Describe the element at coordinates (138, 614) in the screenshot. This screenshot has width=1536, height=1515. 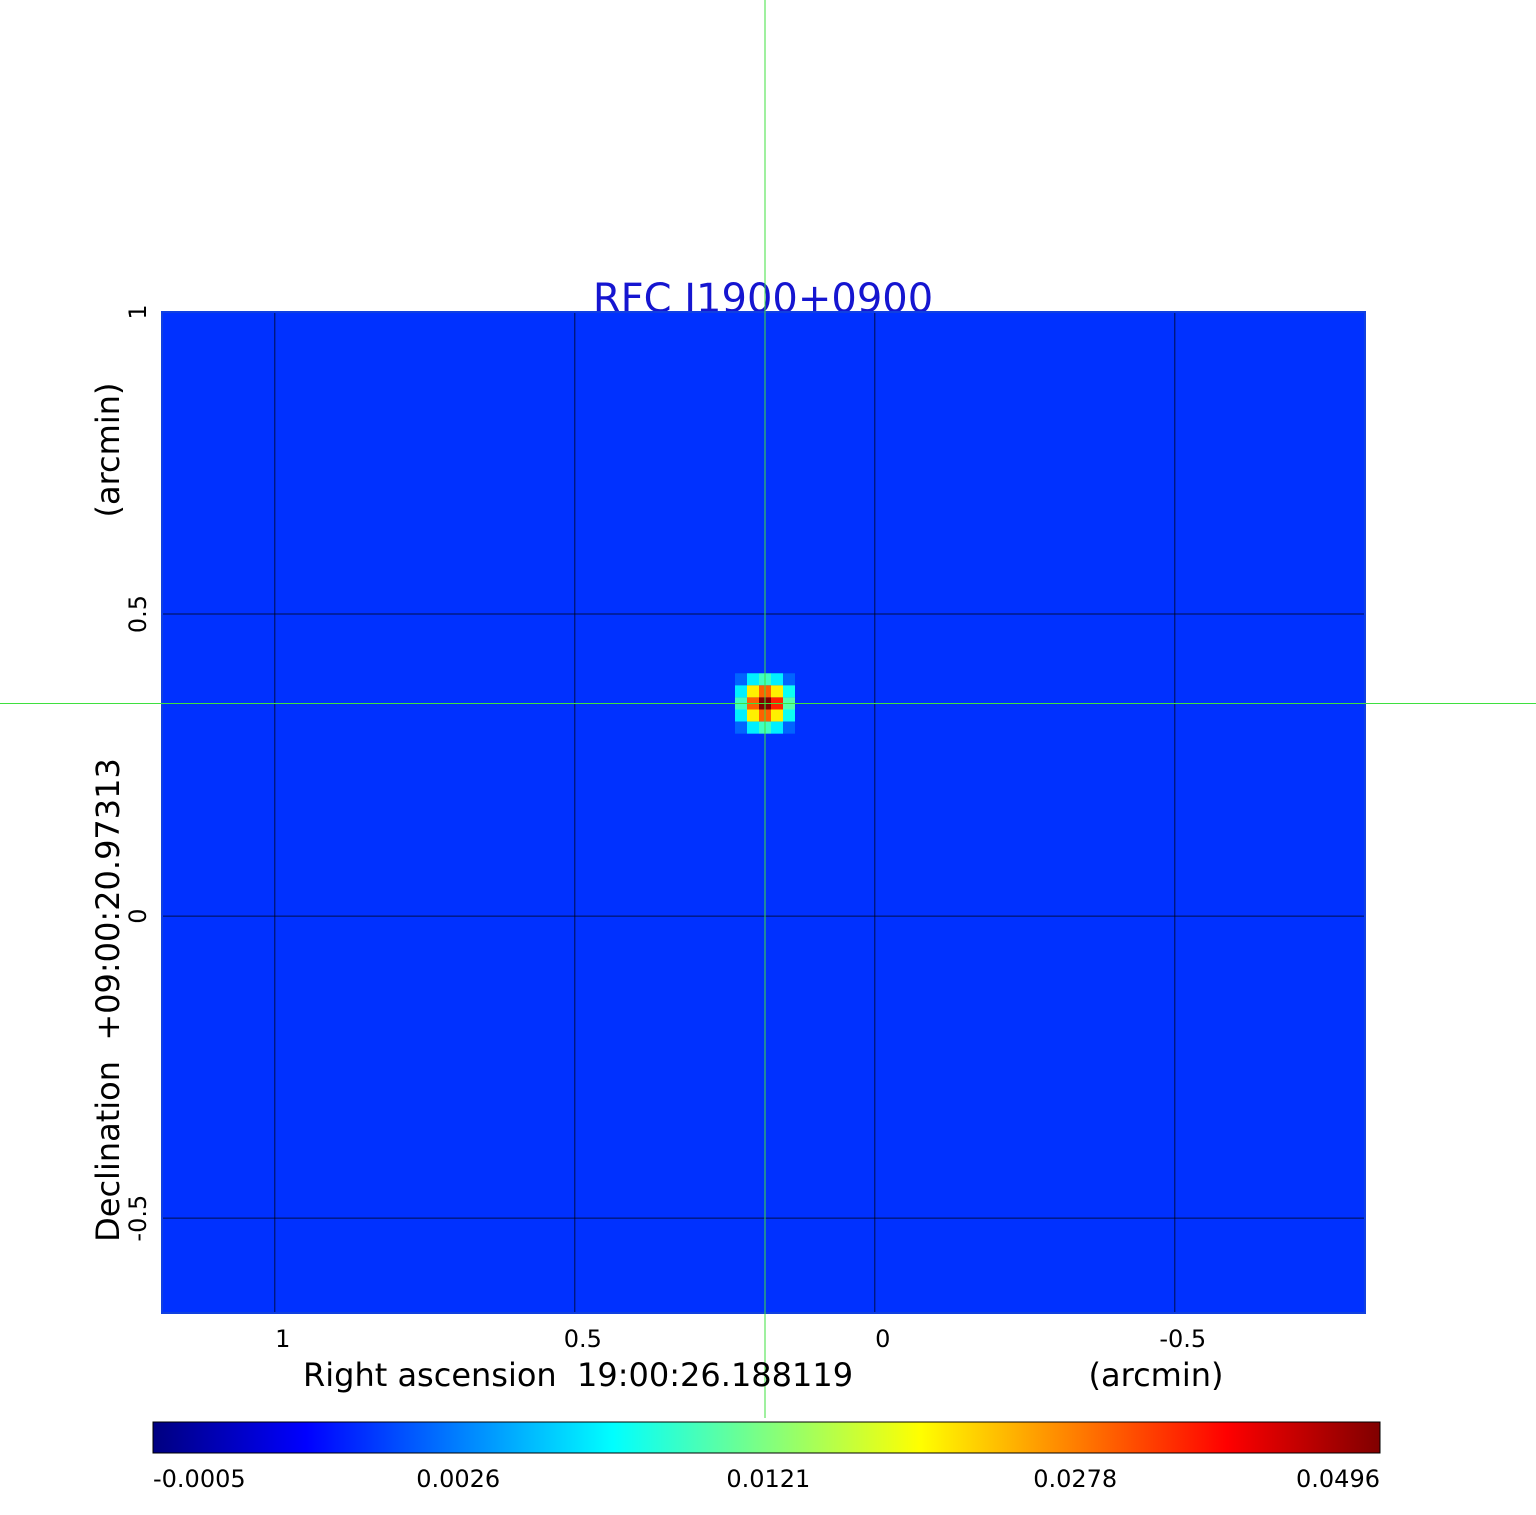
I see `y-tick-label: 0.5` at that location.